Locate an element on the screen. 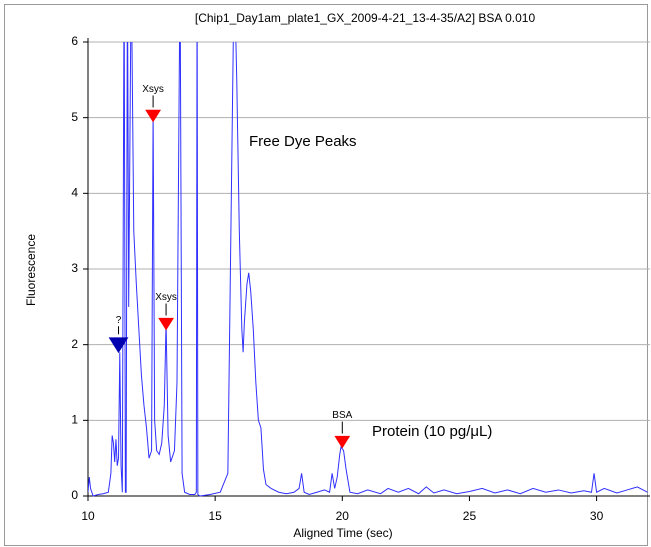 This screenshot has width=651, height=547. y-tick-label: 3 is located at coordinates (74, 268).